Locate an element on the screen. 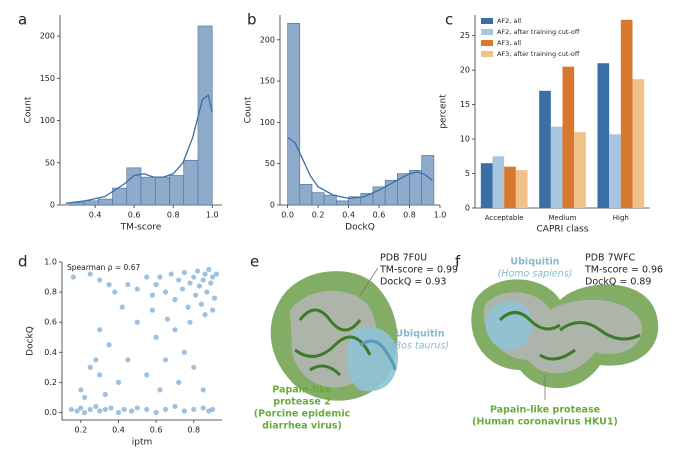  tm-score: TM-score = 0.99 is located at coordinates (418, 270).